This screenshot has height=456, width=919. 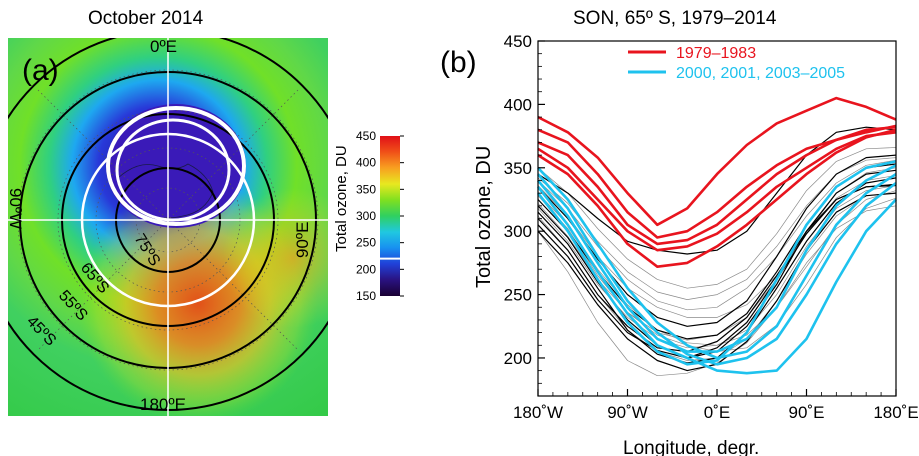 I want to click on y-tick-label: 250, so click(x=518, y=295).